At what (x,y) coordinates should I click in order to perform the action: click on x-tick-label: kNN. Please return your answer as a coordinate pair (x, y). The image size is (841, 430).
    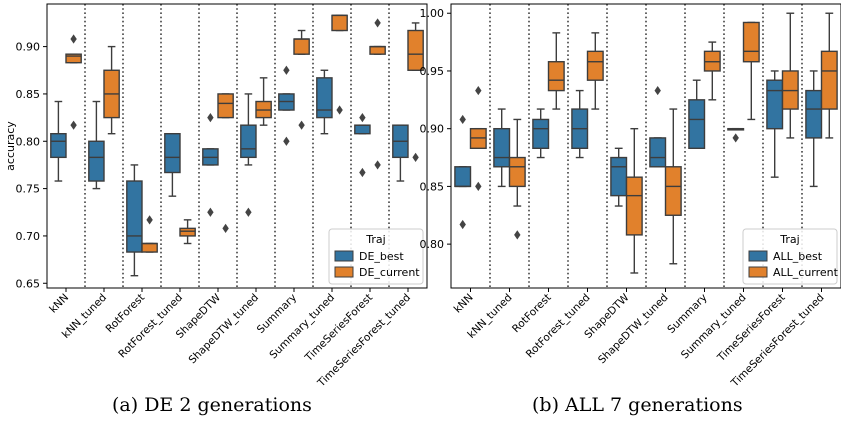
    Looking at the image, I should click on (464, 304).